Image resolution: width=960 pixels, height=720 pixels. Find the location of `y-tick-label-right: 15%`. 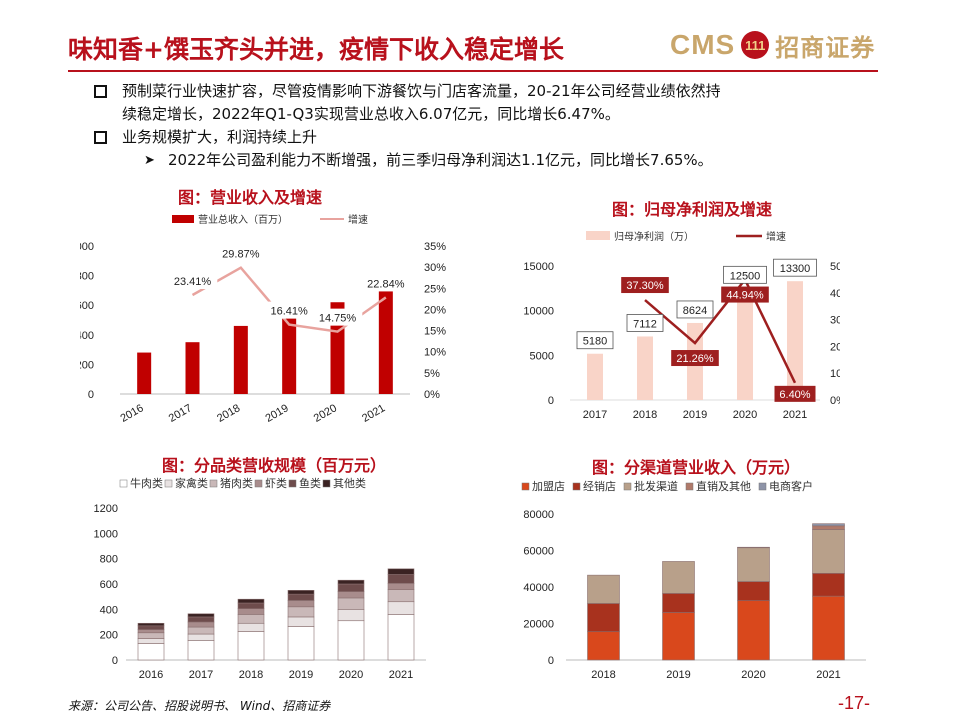

y-tick-label-right: 15% is located at coordinates (435, 332).